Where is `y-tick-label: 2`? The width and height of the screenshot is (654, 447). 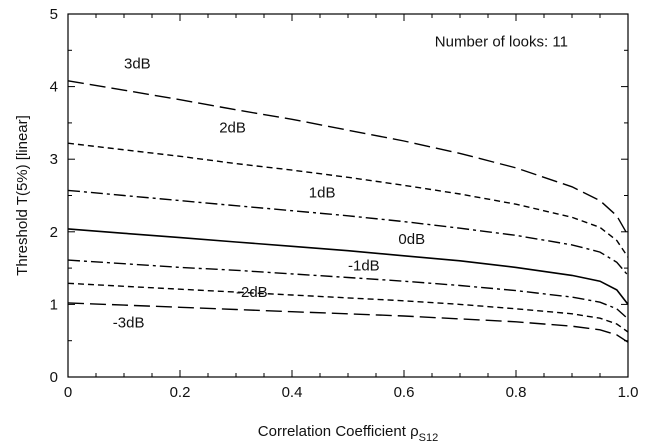
y-tick-label: 2 is located at coordinates (54, 232).